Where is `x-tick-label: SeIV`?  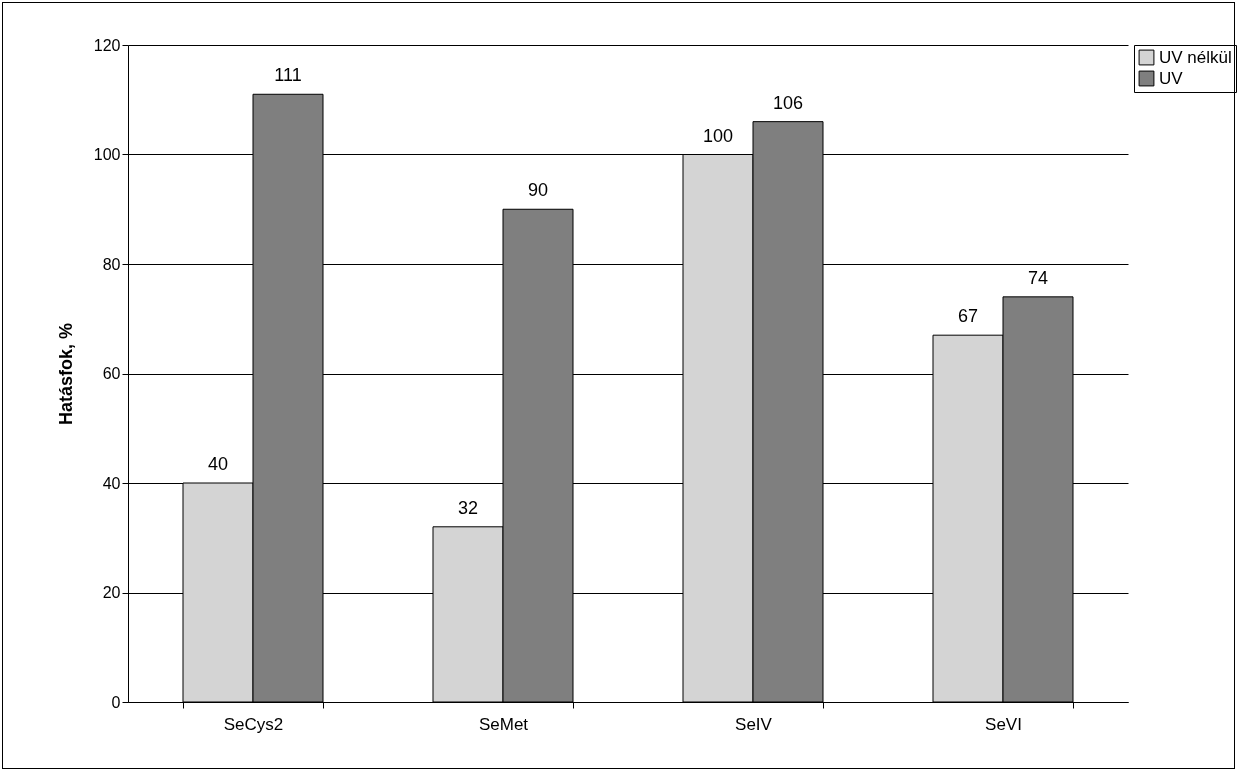
x-tick-label: SeIV is located at coordinates (754, 724).